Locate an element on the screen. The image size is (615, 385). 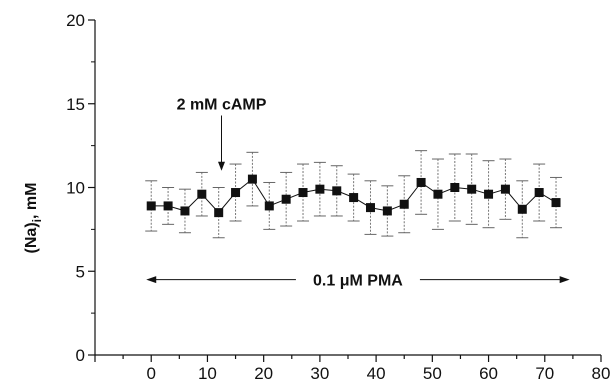
y-tick-label: 0 is located at coordinates (80, 355).